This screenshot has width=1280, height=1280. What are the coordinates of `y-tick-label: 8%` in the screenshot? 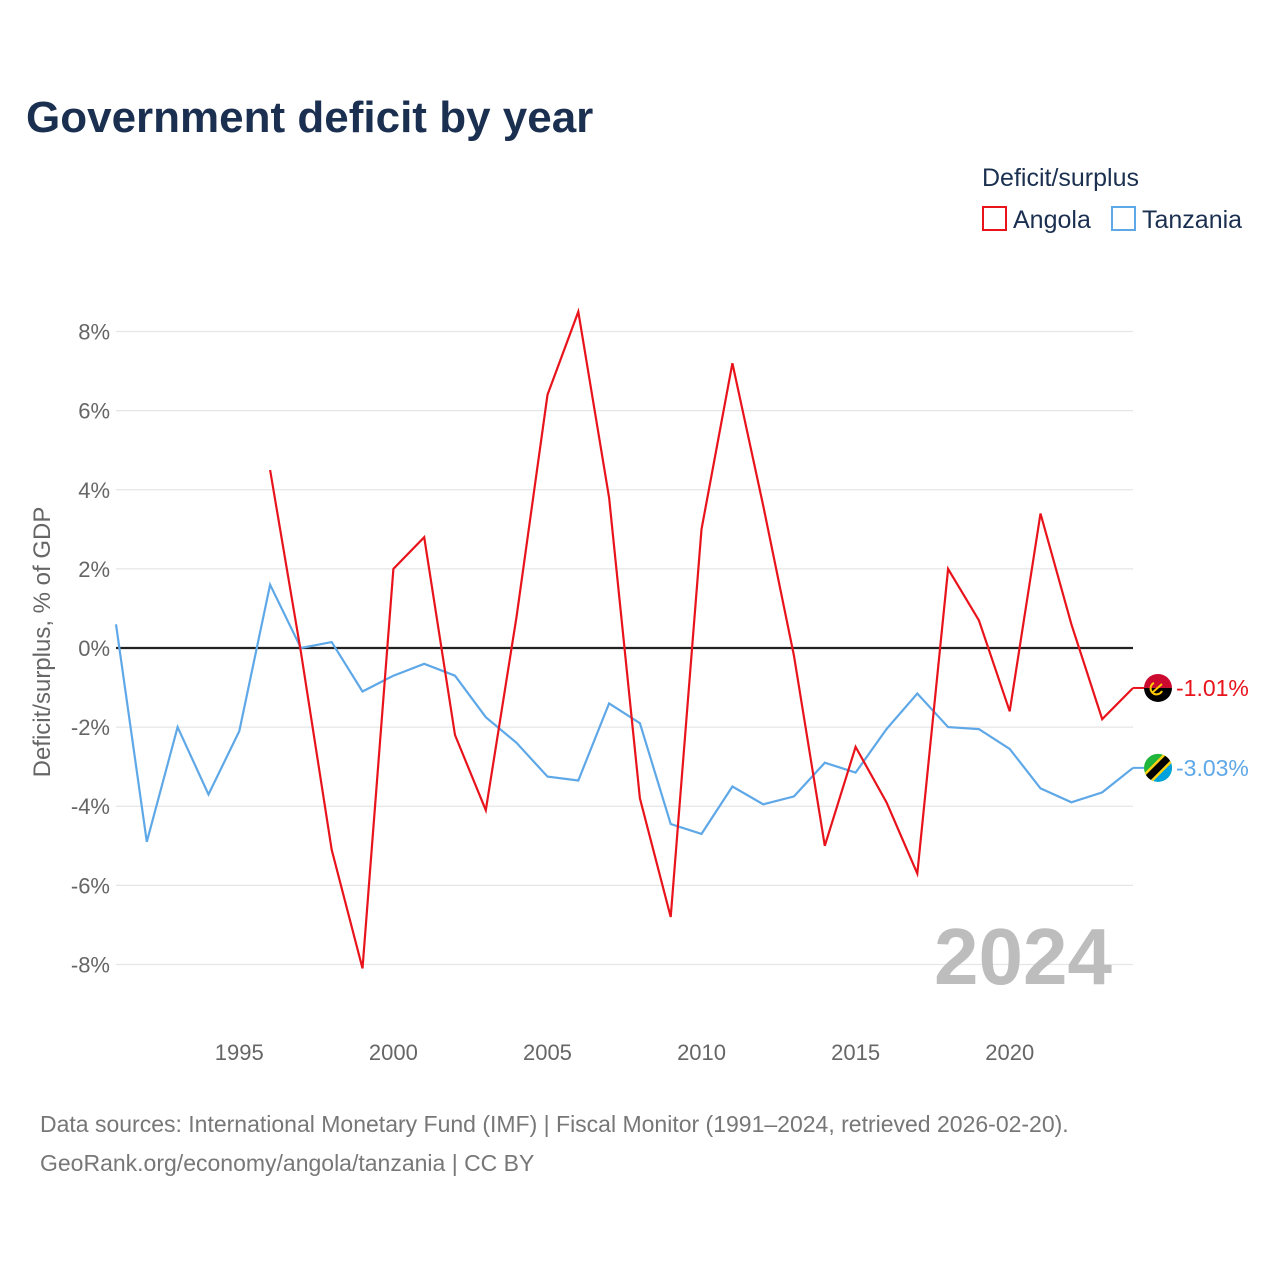 It's located at (94, 332).